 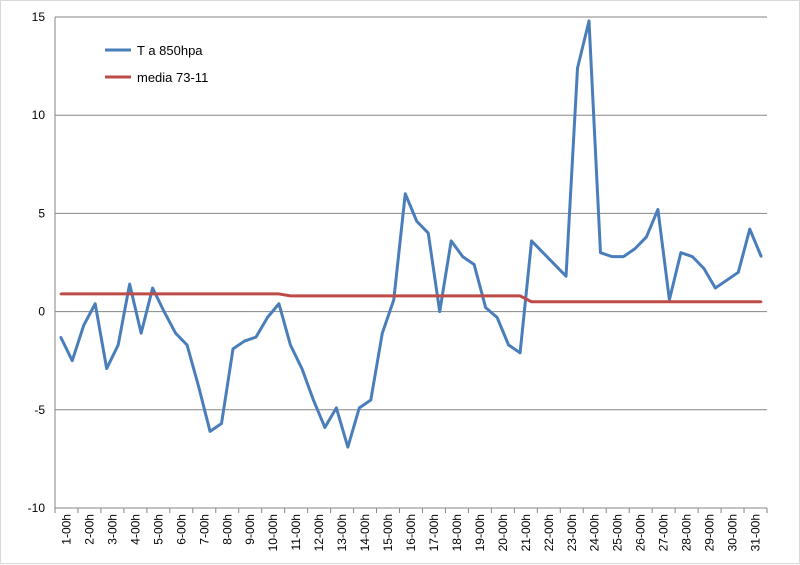 What do you see at coordinates (250, 529) in the screenshot?
I see `x-tick-label: 9-00h` at bounding box center [250, 529].